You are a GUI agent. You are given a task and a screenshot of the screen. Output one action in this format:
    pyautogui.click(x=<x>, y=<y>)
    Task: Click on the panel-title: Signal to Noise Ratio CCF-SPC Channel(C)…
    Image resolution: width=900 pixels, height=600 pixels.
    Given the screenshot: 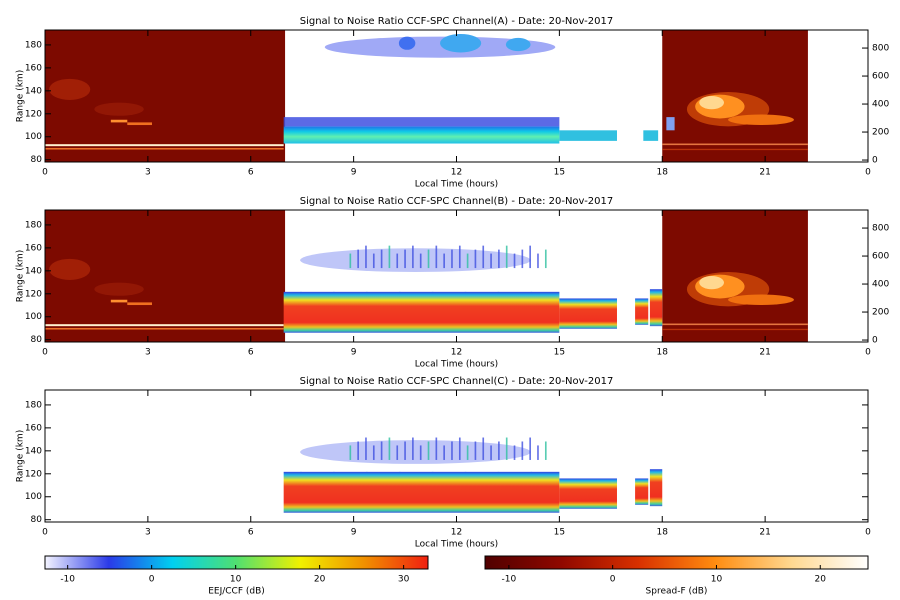 What is the action you would take?
    pyautogui.click(x=457, y=381)
    